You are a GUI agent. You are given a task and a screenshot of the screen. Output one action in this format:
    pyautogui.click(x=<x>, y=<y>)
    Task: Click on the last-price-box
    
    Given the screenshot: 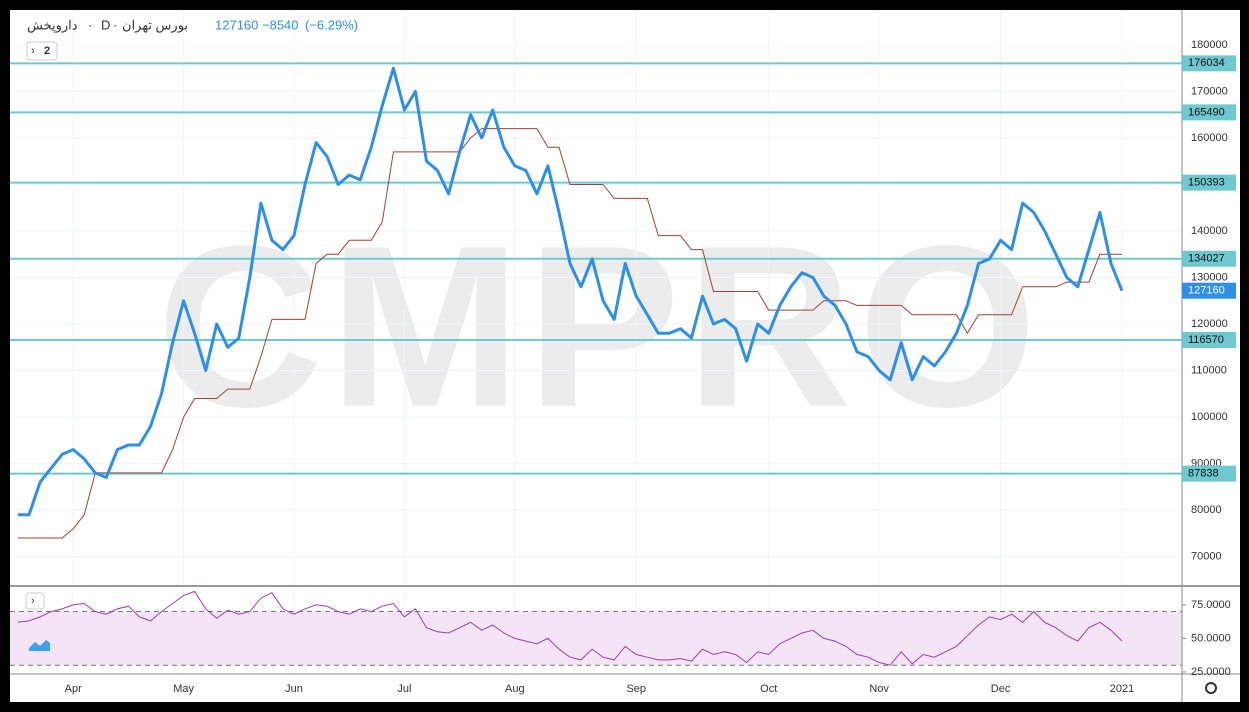 What is the action you would take?
    pyautogui.click(x=1209, y=290)
    